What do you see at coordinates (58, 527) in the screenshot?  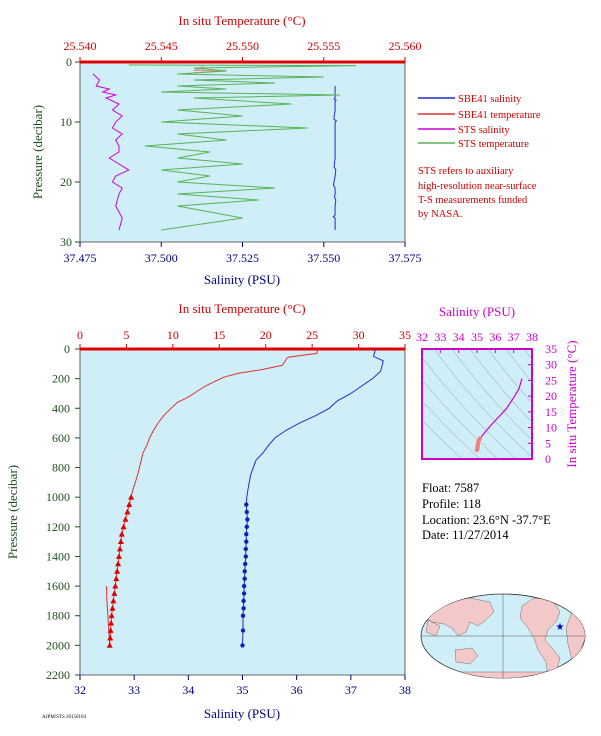 I see `profile-y-tick-label: 1200` at bounding box center [58, 527].